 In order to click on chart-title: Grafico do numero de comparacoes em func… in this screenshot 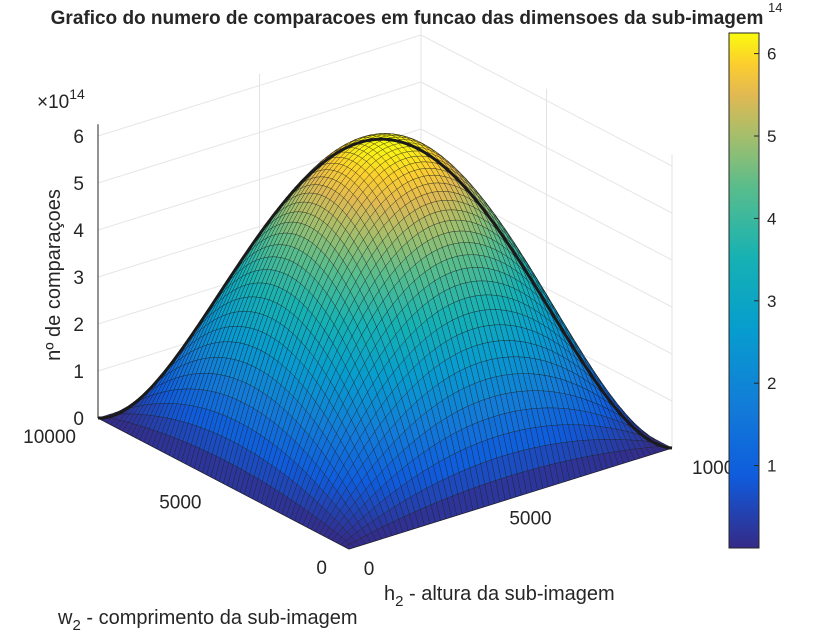, I will do `click(407, 18)`.